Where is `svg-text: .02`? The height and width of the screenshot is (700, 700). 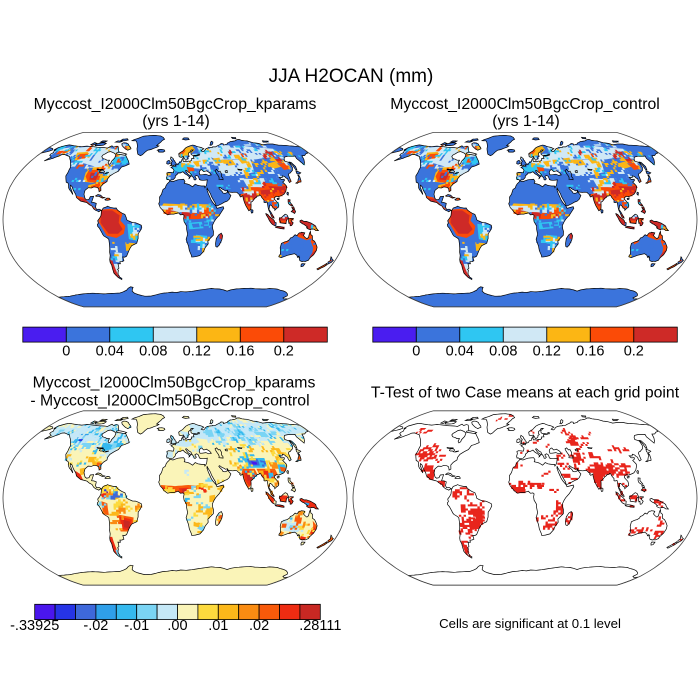
svg-text: .02 is located at coordinates (259, 626).